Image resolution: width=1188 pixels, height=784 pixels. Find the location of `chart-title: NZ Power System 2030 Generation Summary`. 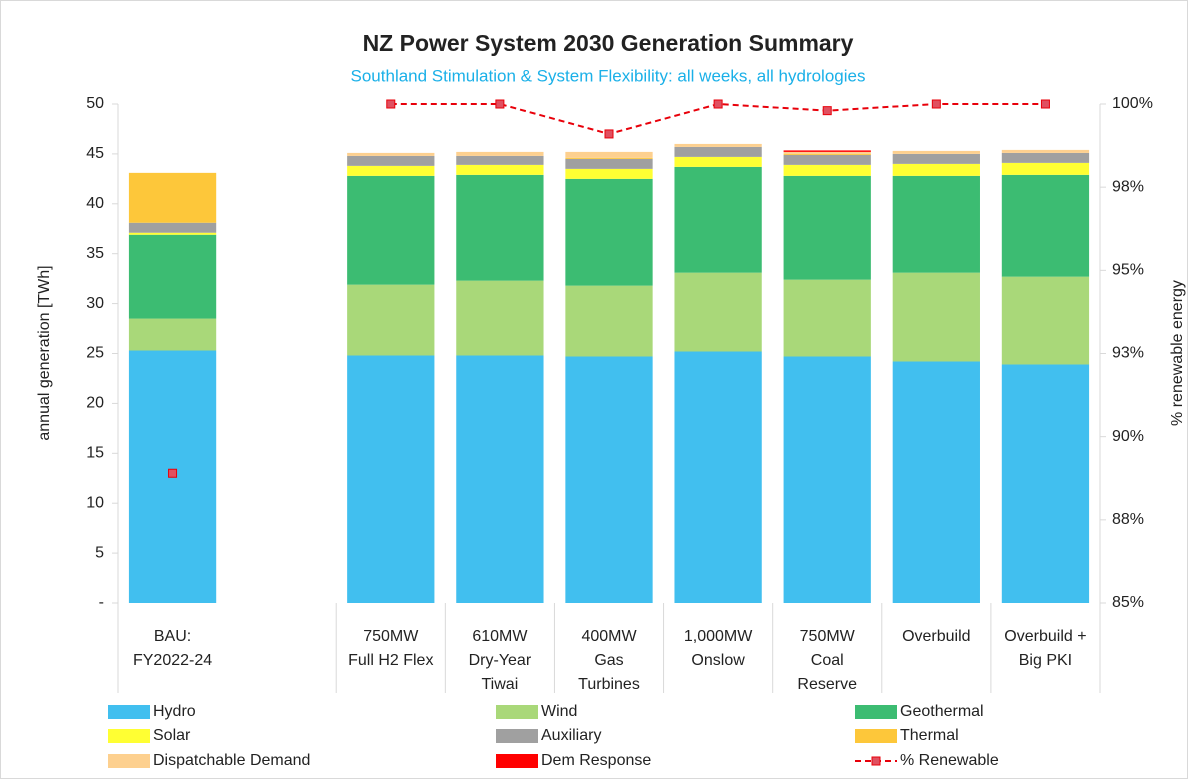

chart-title: NZ Power System 2030 Generation Summary is located at coordinates (608, 43).